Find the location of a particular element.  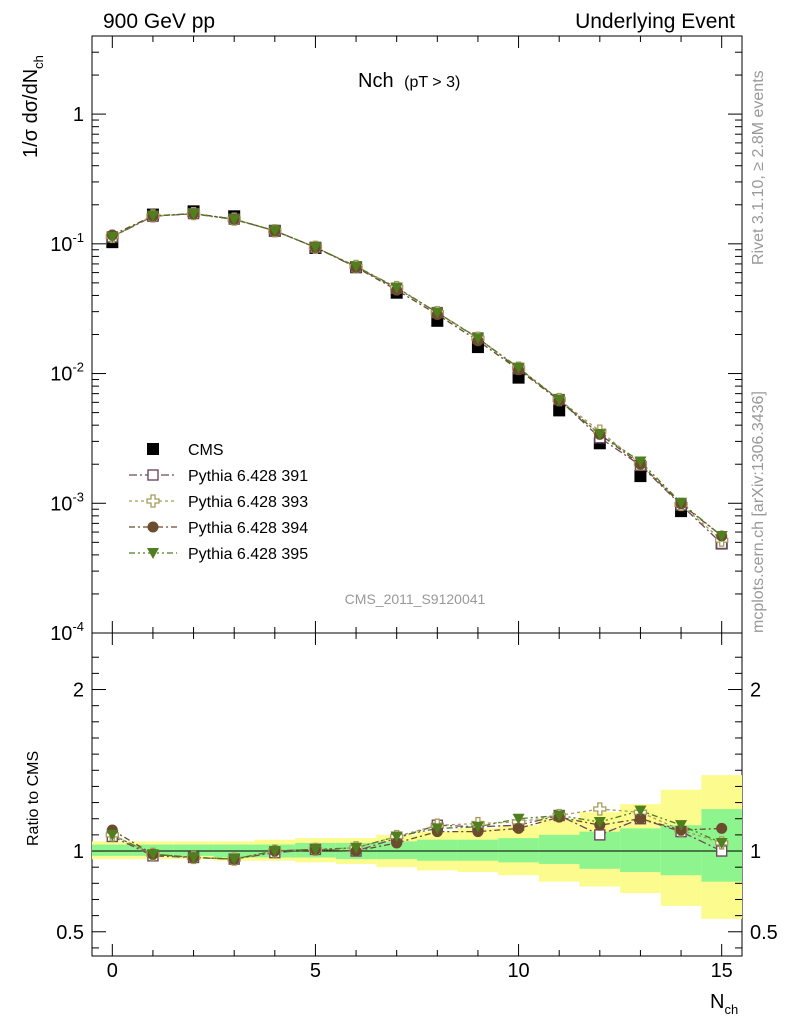

ratio-y-tick-label: 1 is located at coordinates (78, 852).